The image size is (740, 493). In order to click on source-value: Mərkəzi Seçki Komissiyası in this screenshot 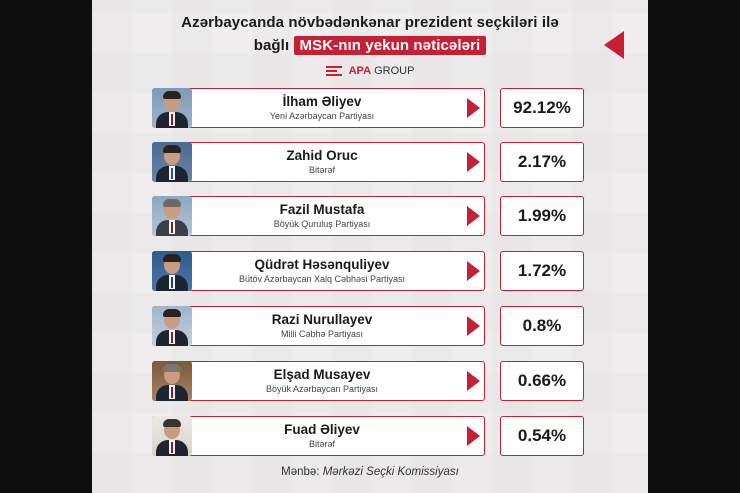, I will do `click(390, 472)`.